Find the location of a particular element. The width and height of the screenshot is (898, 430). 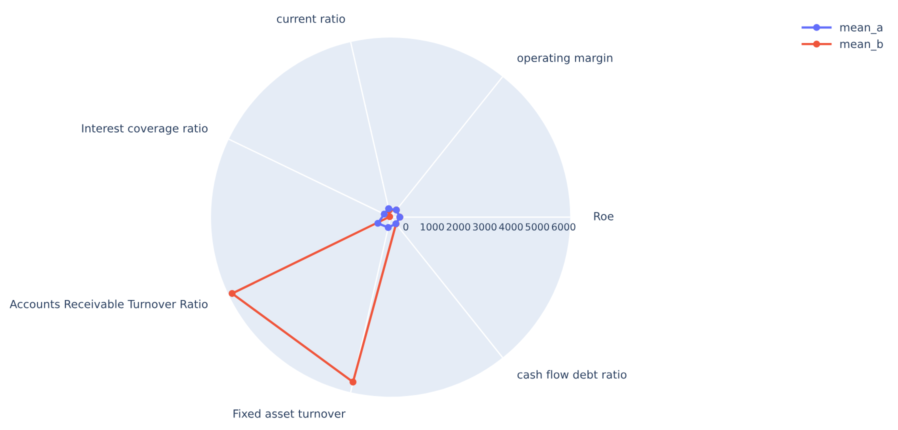

y-tick-label: 3000 is located at coordinates (484, 227).